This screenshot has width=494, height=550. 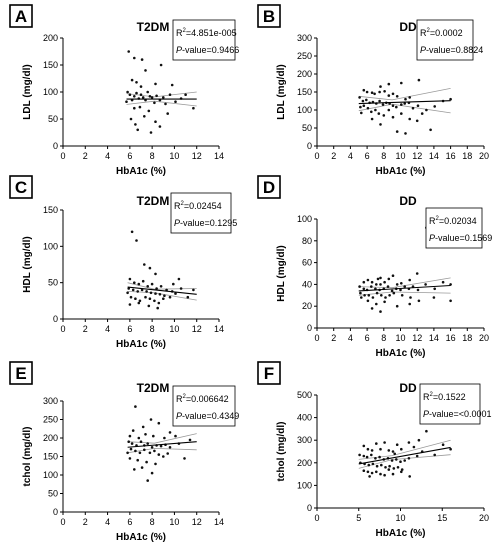 I want to click on chart-title: DD, so click(x=408, y=27).